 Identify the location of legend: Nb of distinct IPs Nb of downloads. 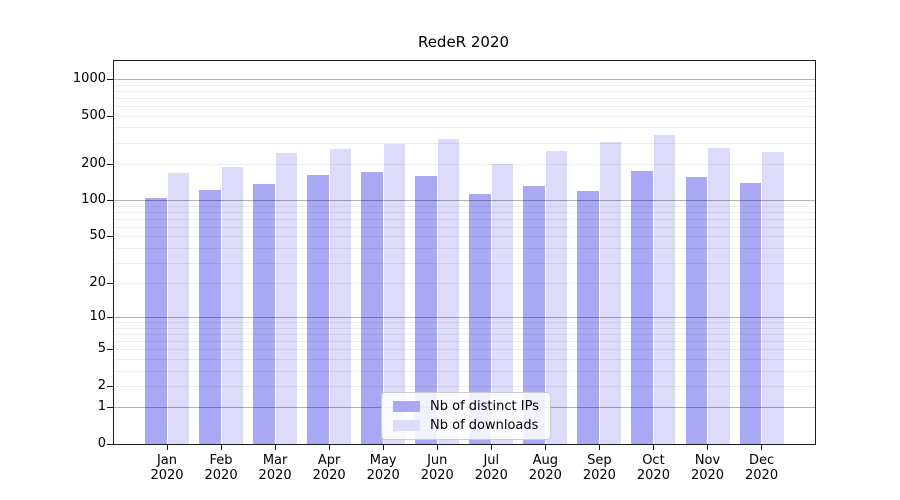
(466, 416).